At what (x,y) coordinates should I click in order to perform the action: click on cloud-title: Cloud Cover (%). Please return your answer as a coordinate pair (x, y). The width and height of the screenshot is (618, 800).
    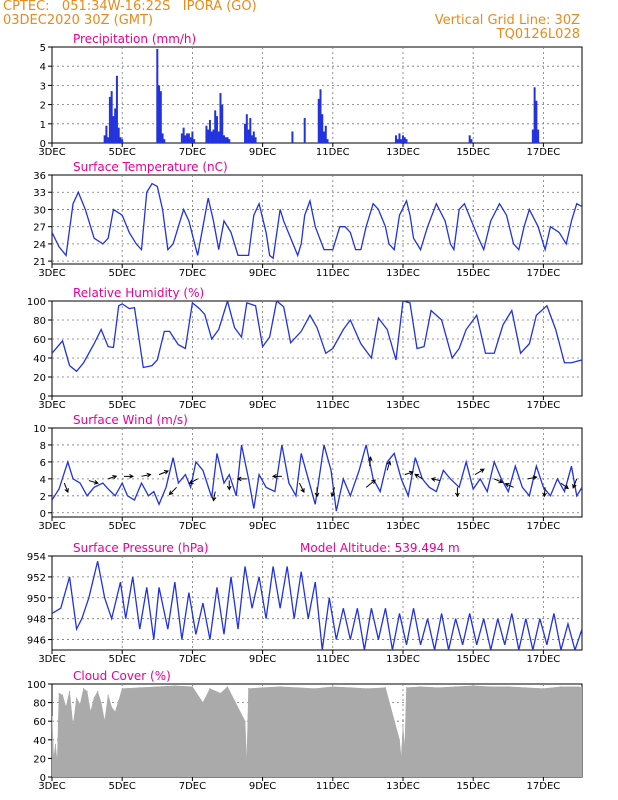
    Looking at the image, I should click on (122, 676).